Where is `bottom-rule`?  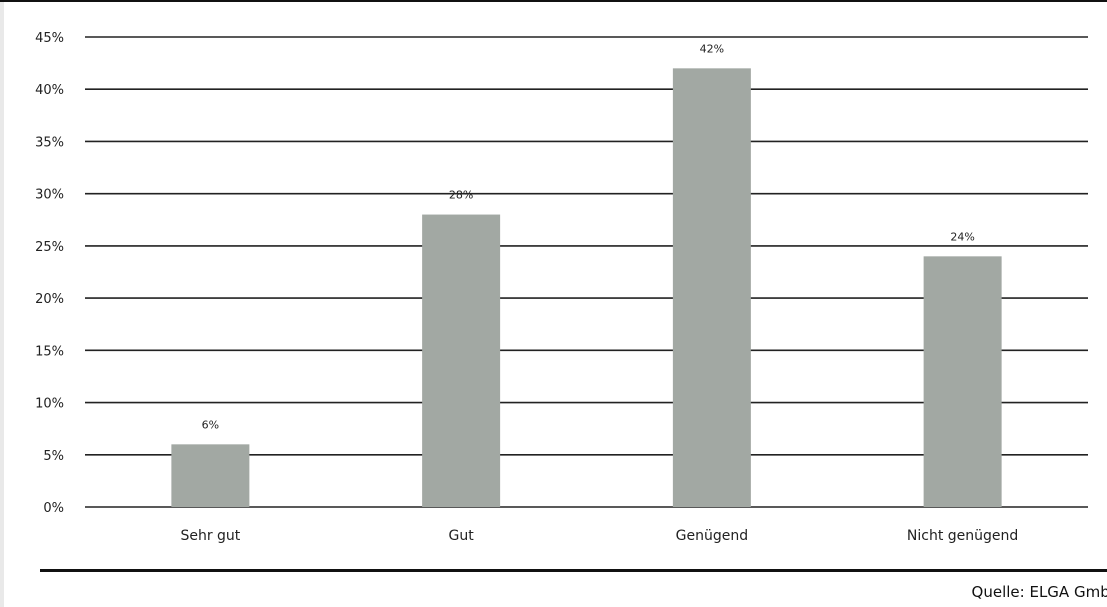
bottom-rule is located at coordinates (573, 570).